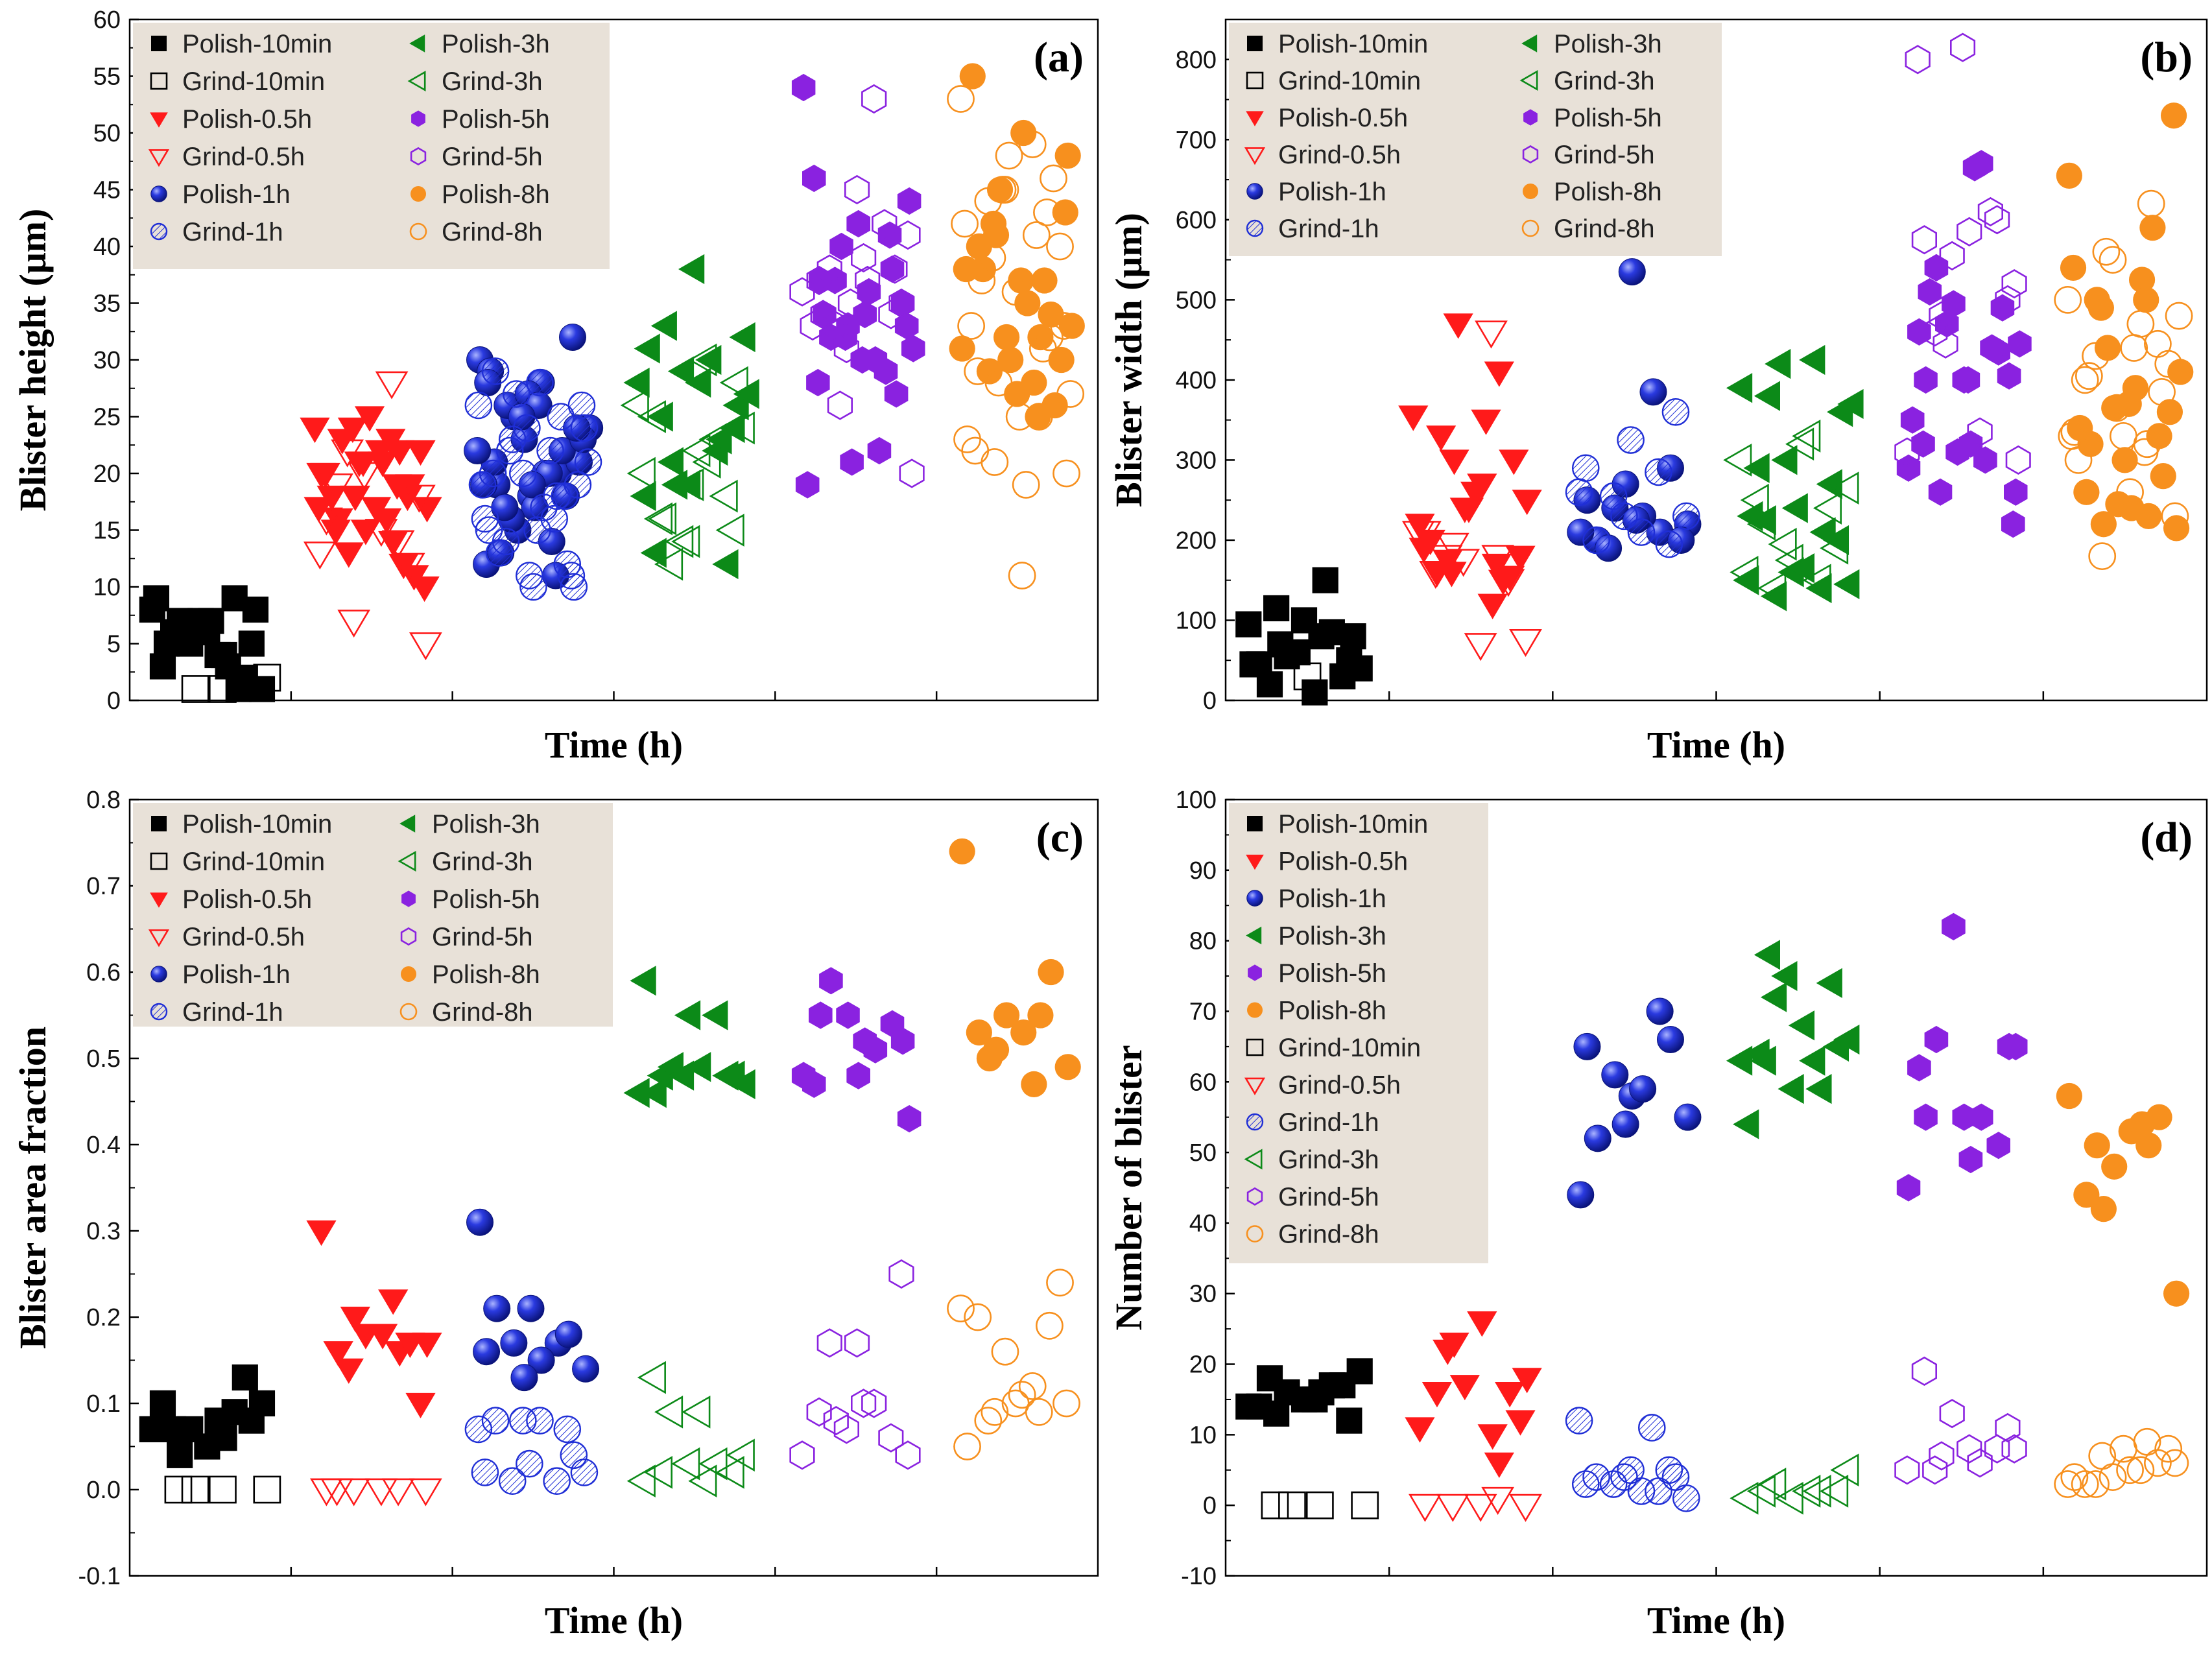 The width and height of the screenshot is (2212, 1655). What do you see at coordinates (1795, 478) in the screenshot?
I see `series-polish-3h` at bounding box center [1795, 478].